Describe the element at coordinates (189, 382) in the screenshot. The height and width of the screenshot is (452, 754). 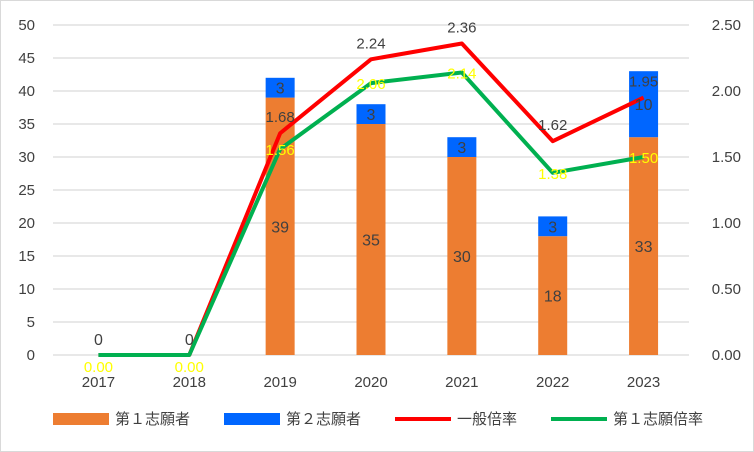
I see `x-tick-label: 2018` at that location.